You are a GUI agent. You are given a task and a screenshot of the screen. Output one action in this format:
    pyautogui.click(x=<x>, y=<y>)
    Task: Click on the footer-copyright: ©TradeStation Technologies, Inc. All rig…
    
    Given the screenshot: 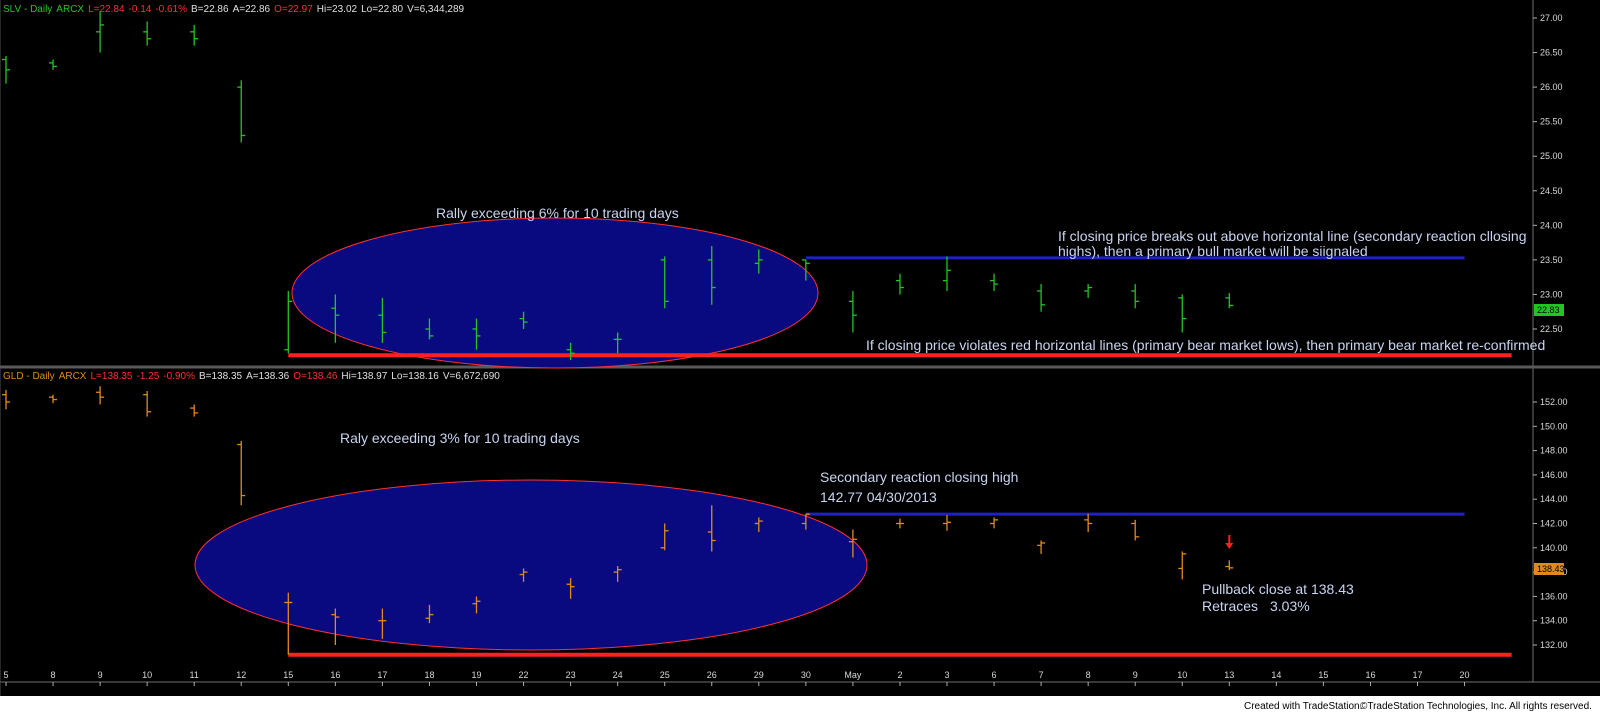 What is the action you would take?
    pyautogui.click(x=1476, y=706)
    